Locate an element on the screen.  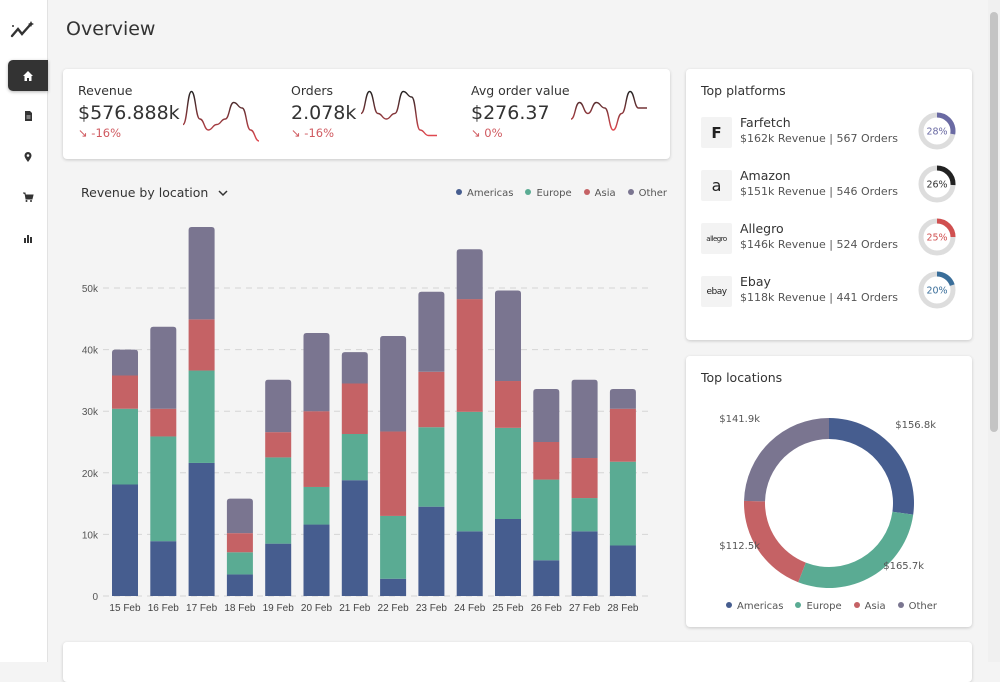
platform-stats: $146k Revenue | 524 Orders is located at coordinates (819, 244).